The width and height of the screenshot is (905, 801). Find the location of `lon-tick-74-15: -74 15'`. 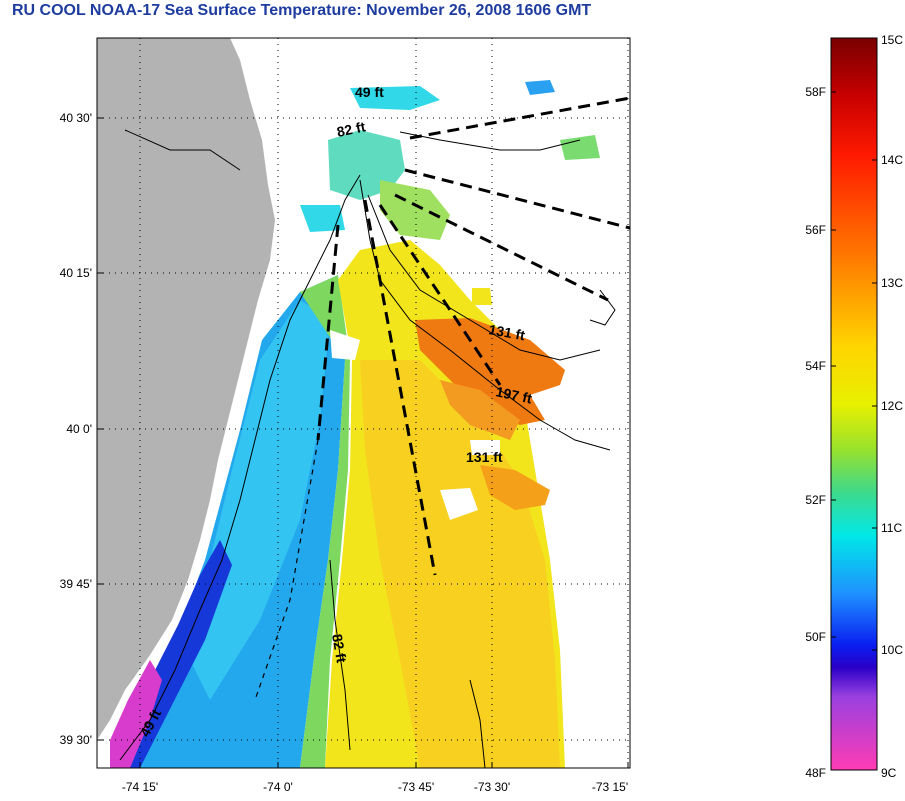

lon-tick-74-15: -74 15' is located at coordinates (140, 787).